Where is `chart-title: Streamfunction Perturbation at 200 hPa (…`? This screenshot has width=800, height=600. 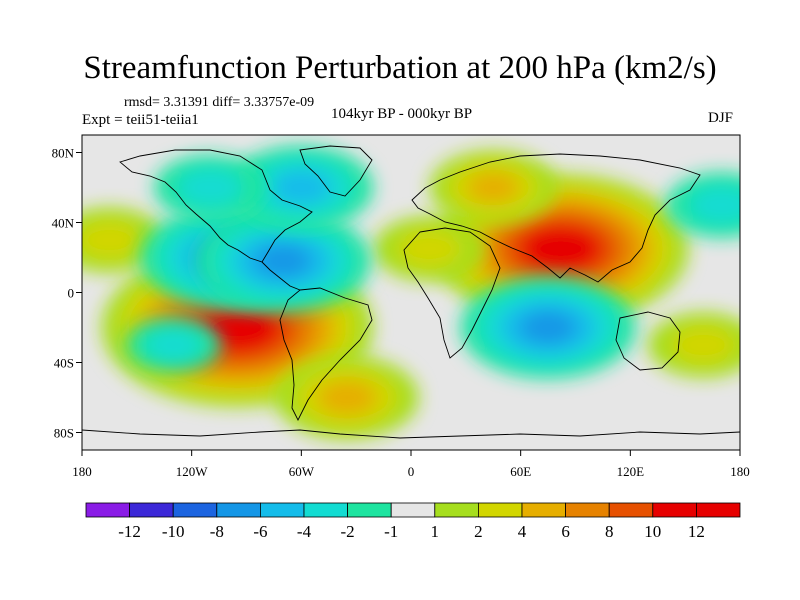 chart-title: Streamfunction Perturbation at 200 hPa (… is located at coordinates (400, 68).